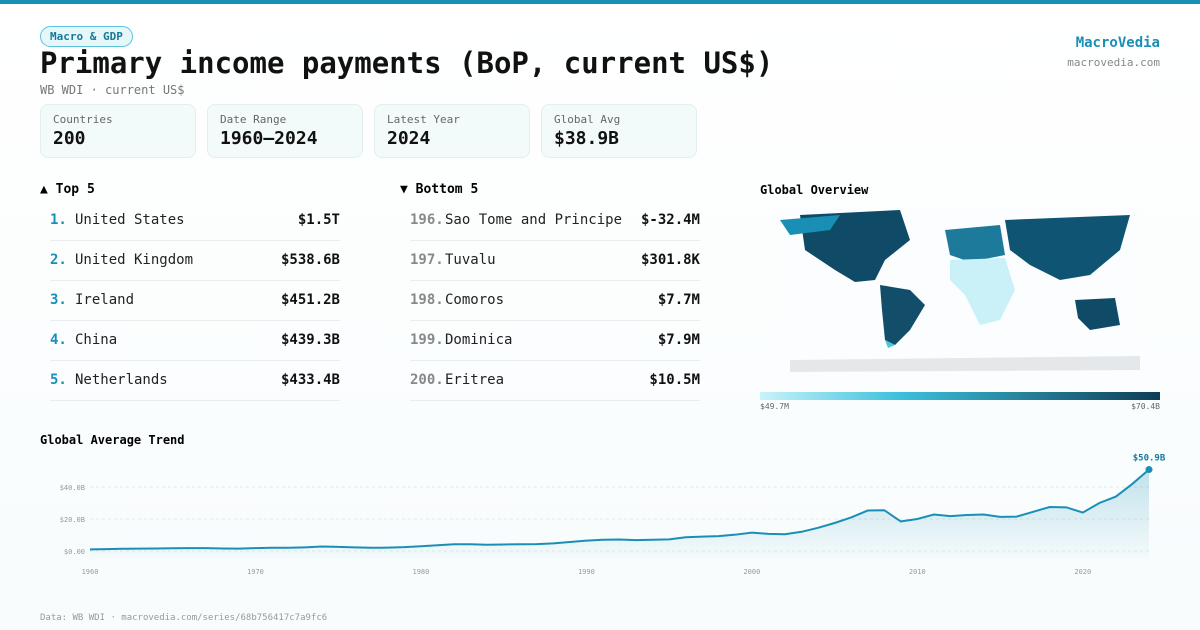 The height and width of the screenshot is (630, 1200). What do you see at coordinates (917, 572) in the screenshot?
I see `x-tick-label: 2010` at bounding box center [917, 572].